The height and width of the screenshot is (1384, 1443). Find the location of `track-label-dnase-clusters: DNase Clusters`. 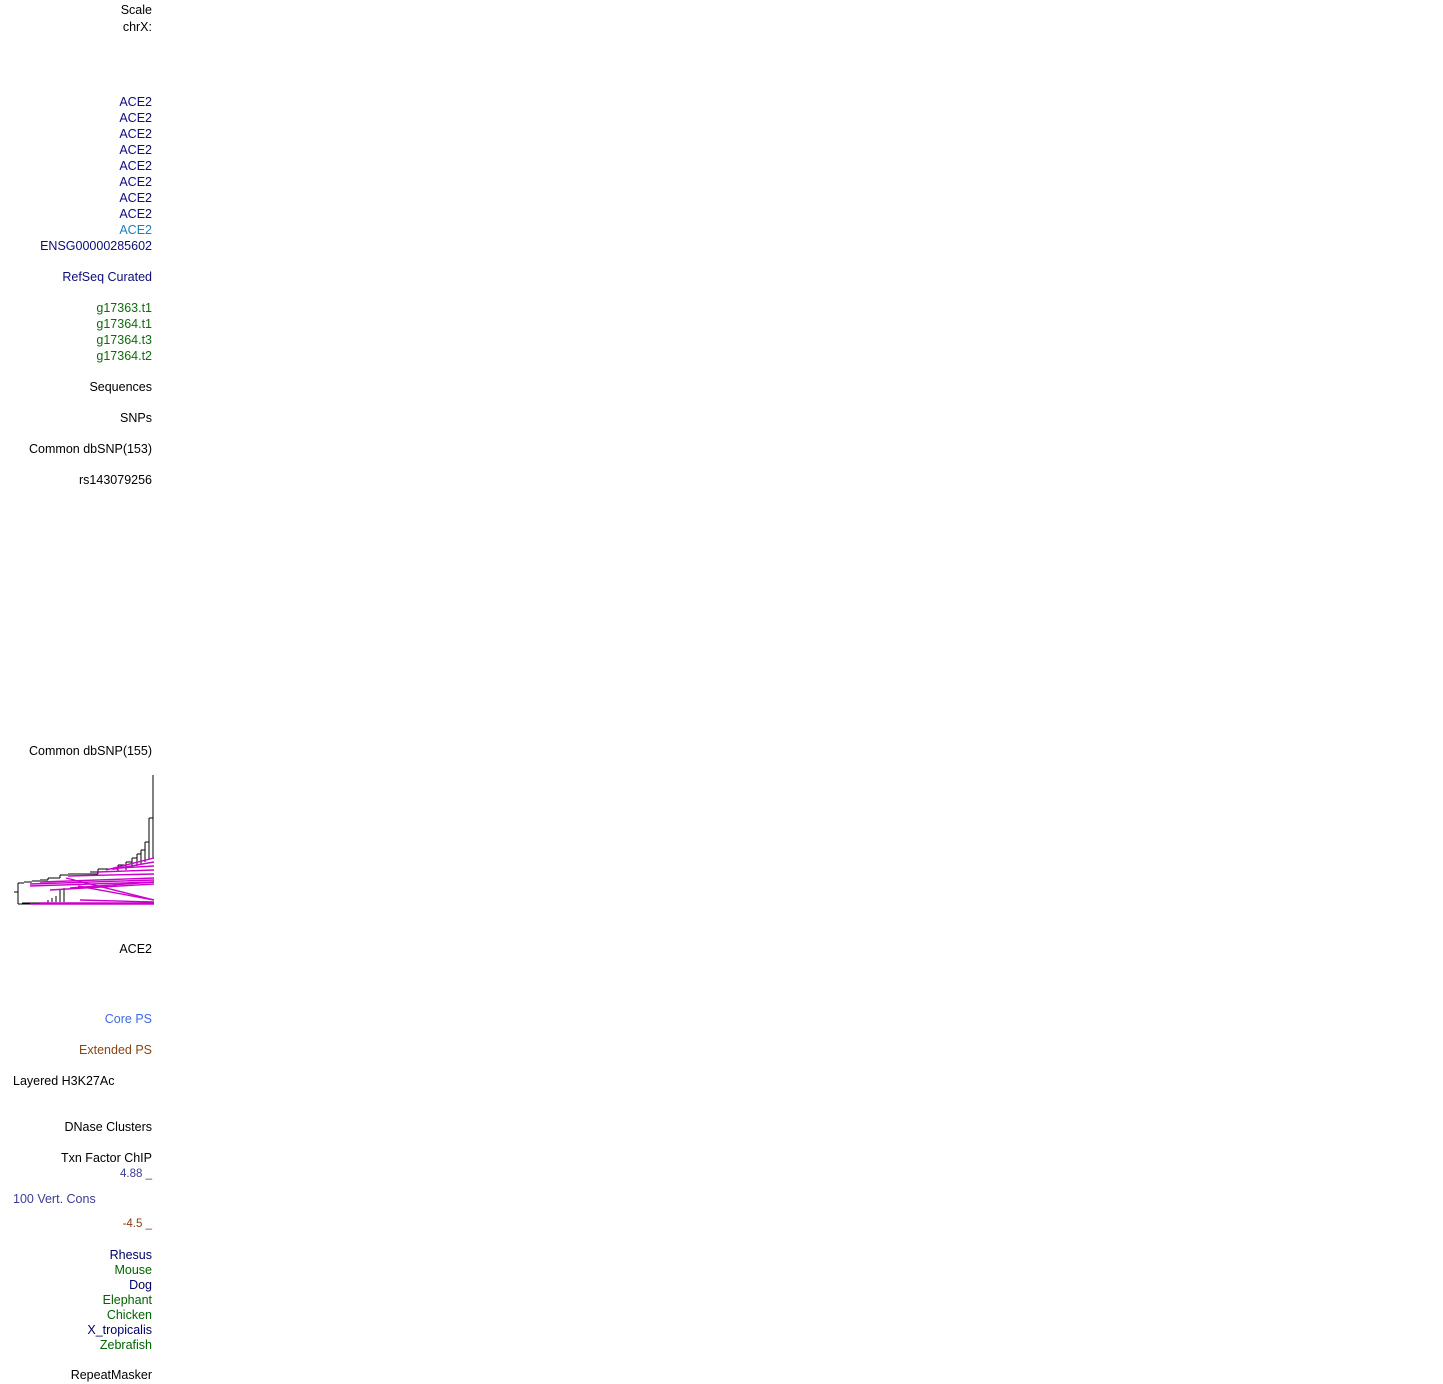

track-label-dnase-clusters: DNase Clusters is located at coordinates (108, 1127).